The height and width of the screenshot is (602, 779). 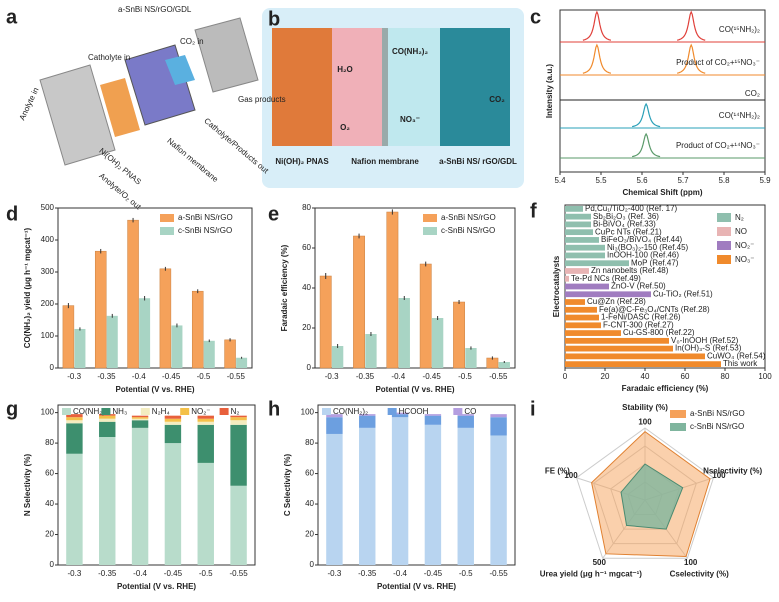 I want to click on bar-label: This work, so click(x=740, y=363).